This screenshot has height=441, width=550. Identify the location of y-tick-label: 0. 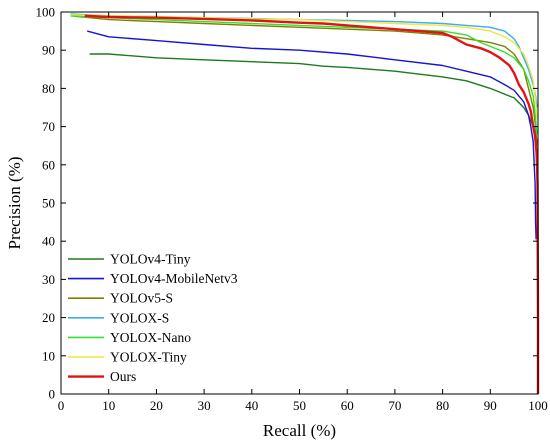
(52, 394).